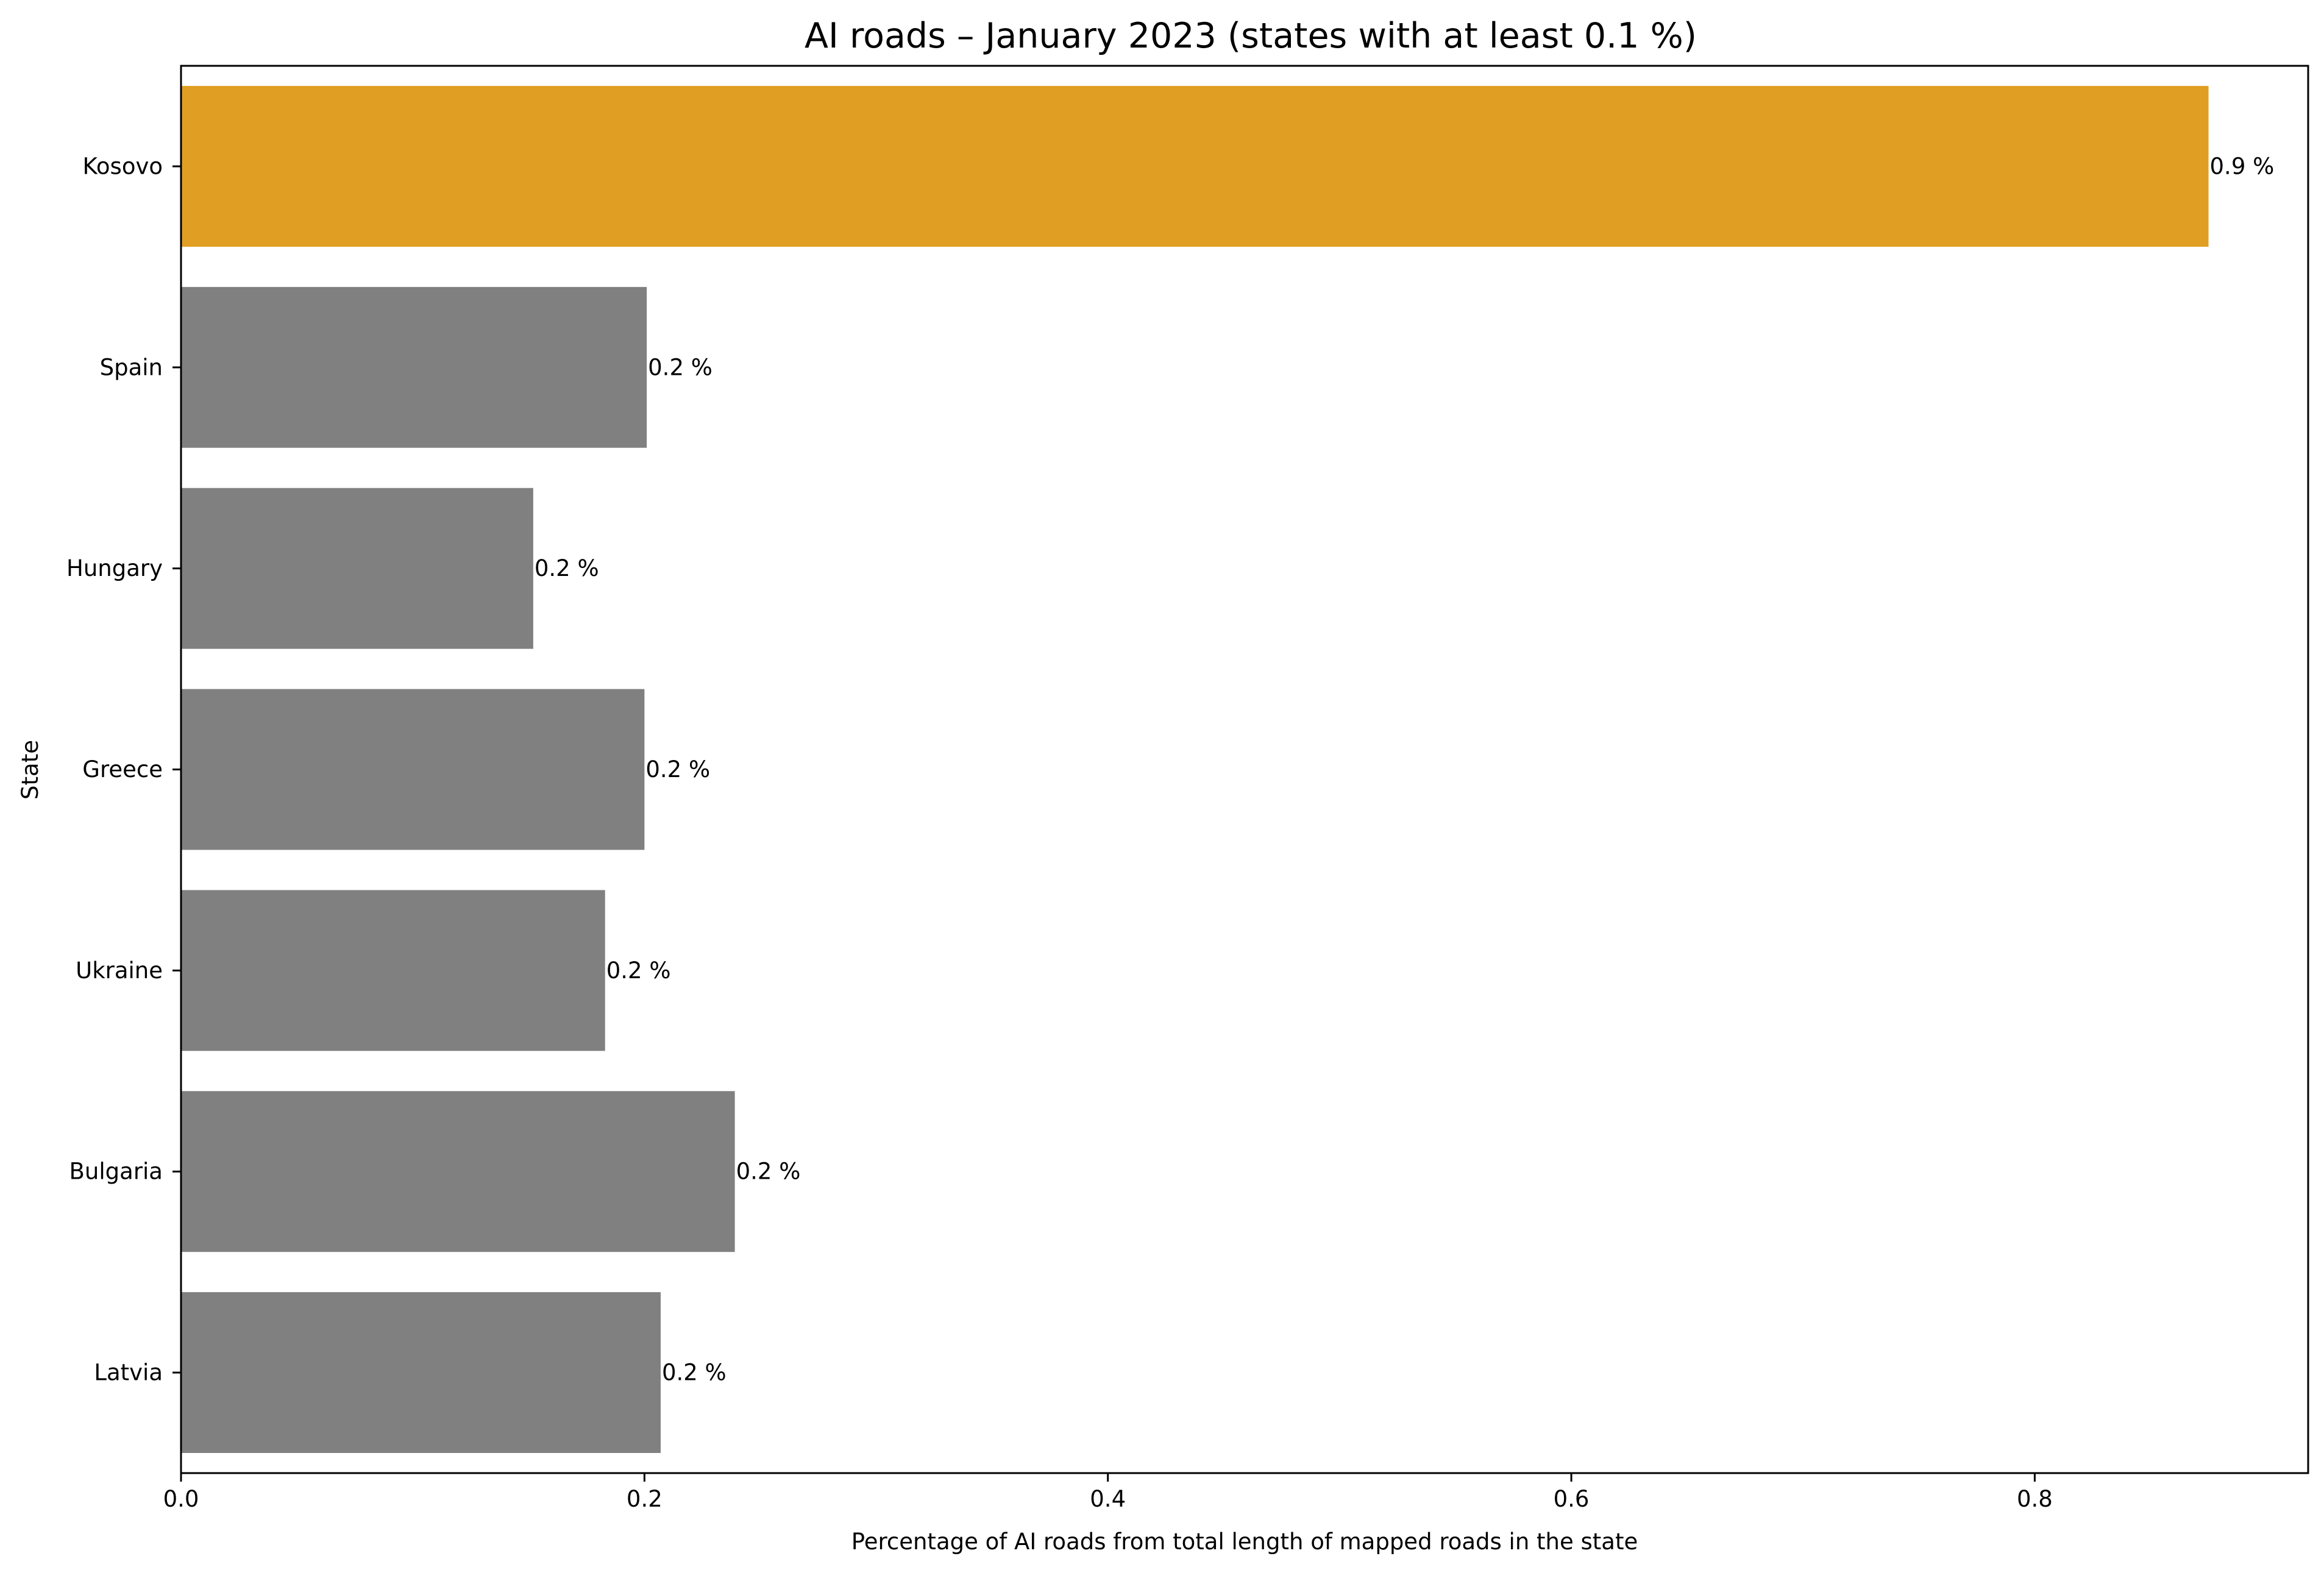 The height and width of the screenshot is (1570, 2324). What do you see at coordinates (645, 1499) in the screenshot?
I see `x-tick-label-1: 0.2` at bounding box center [645, 1499].